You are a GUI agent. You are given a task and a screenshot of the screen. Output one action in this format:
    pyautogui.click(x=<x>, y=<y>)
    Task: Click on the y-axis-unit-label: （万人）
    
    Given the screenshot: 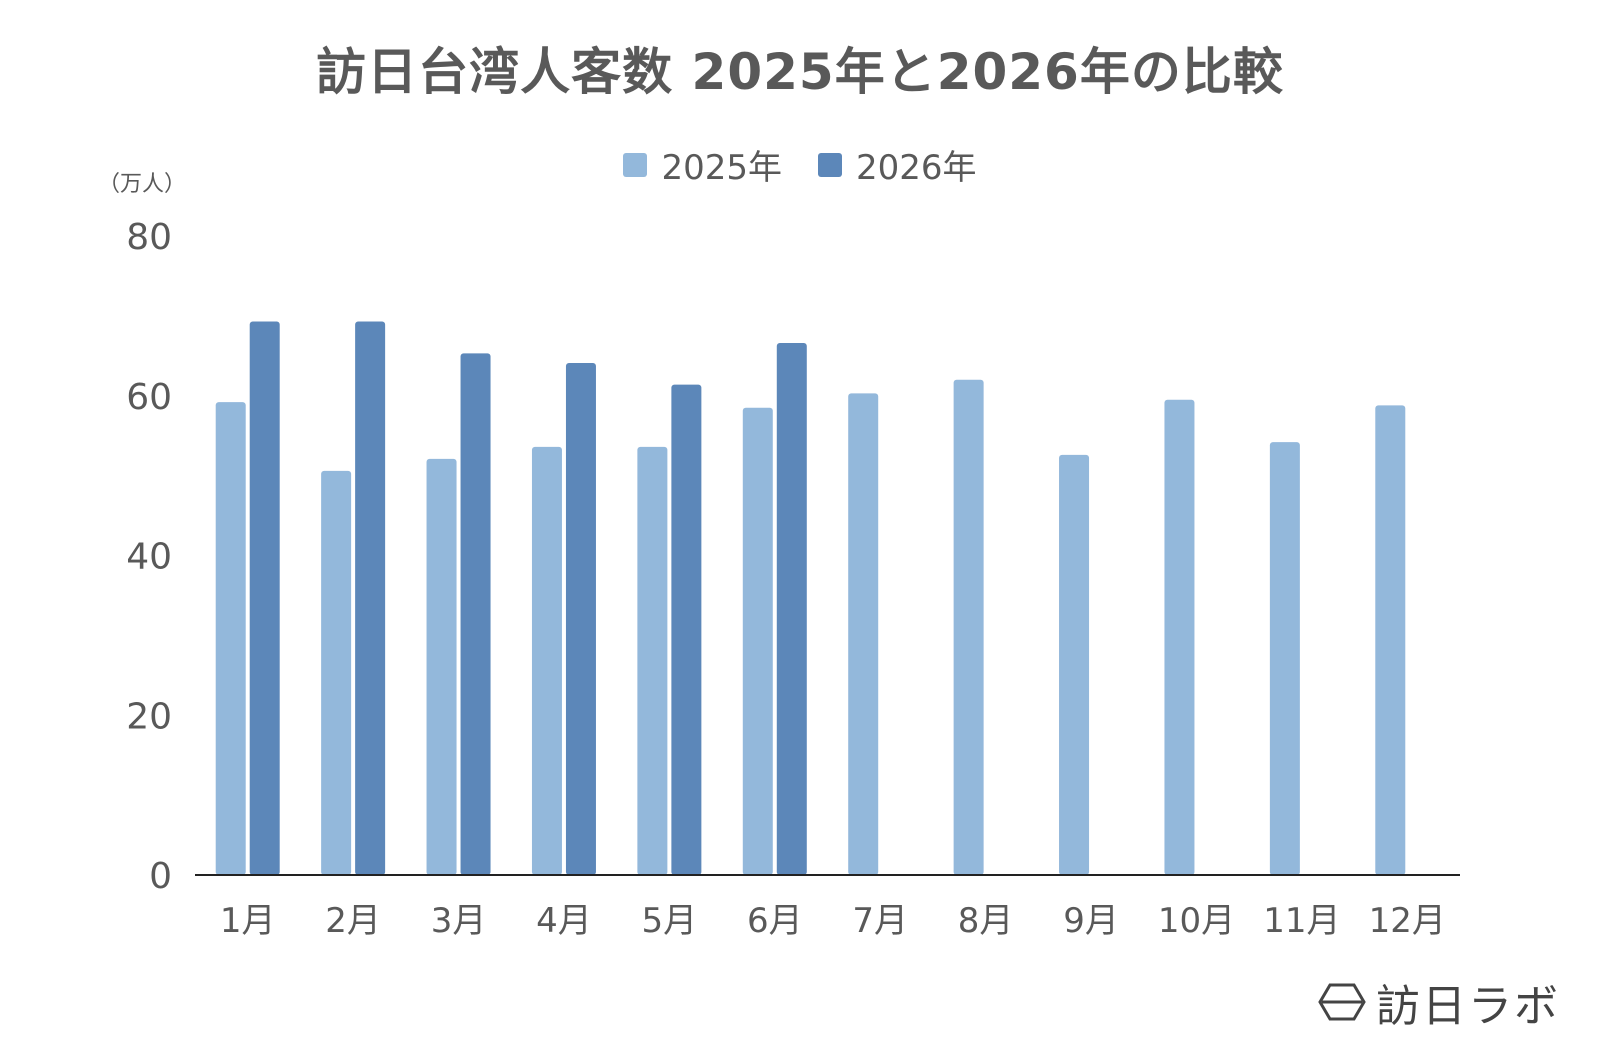 What is the action you would take?
    pyautogui.click(x=142, y=184)
    